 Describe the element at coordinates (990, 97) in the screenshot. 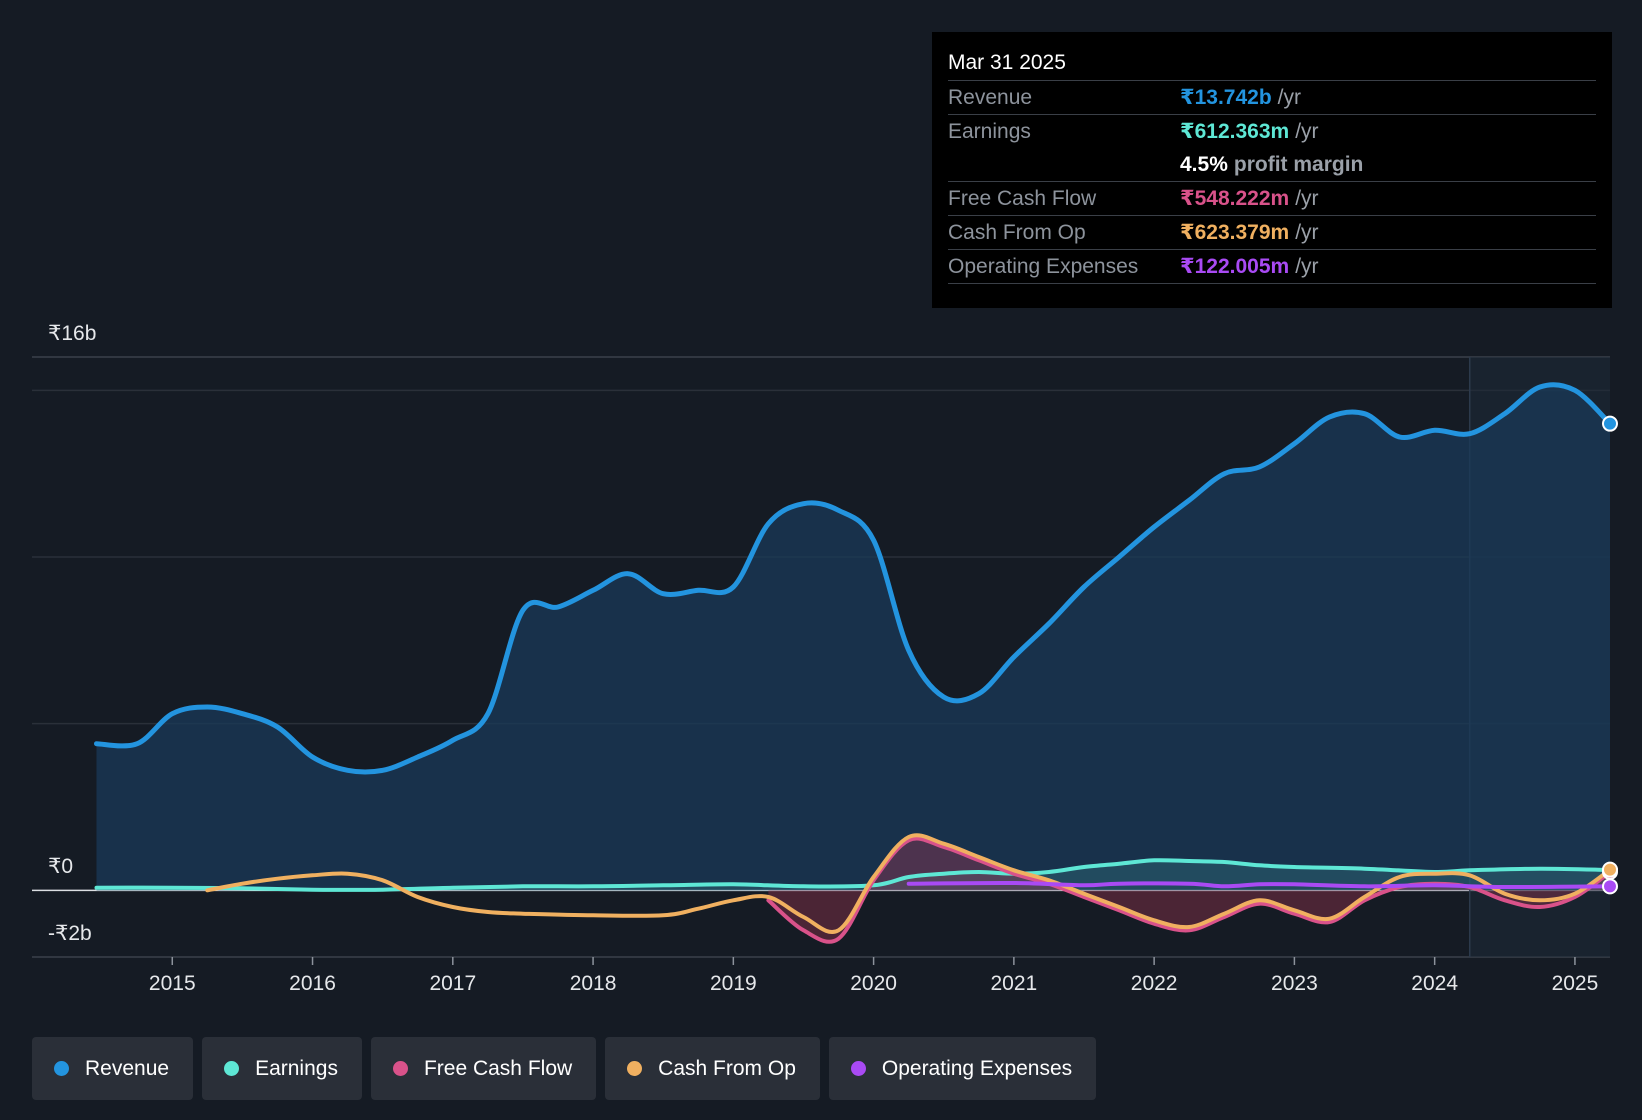

I see `tooltip-label: Revenue` at that location.